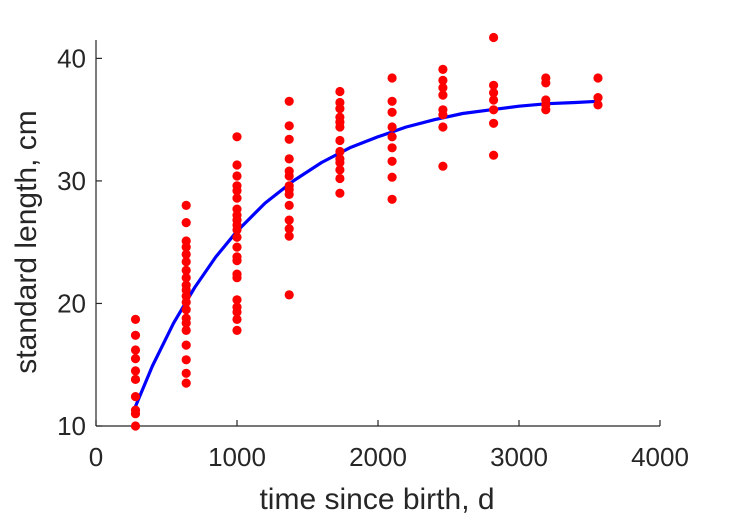  What do you see at coordinates (71, 181) in the screenshot?
I see `y-tick-label: 30` at bounding box center [71, 181].